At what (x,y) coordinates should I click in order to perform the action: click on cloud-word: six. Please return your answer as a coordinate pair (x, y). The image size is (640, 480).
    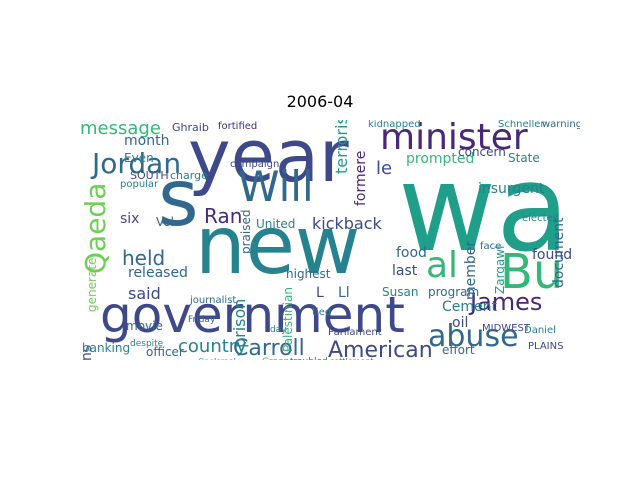
    Looking at the image, I should click on (130, 219).